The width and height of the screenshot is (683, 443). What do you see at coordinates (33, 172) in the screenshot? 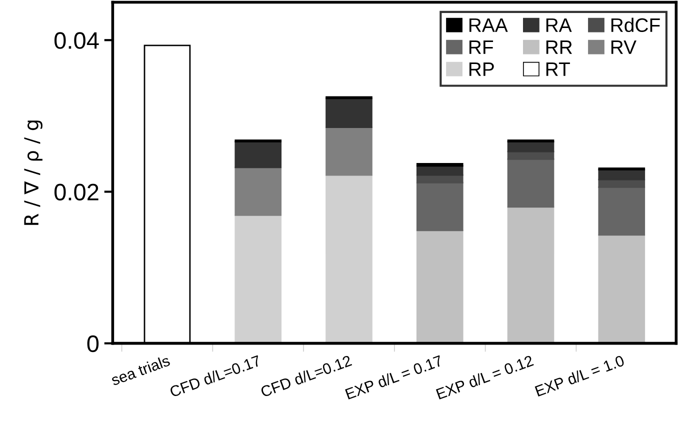
I see `y-axis-title: R / ∇ / ρ / g` at bounding box center [33, 172].